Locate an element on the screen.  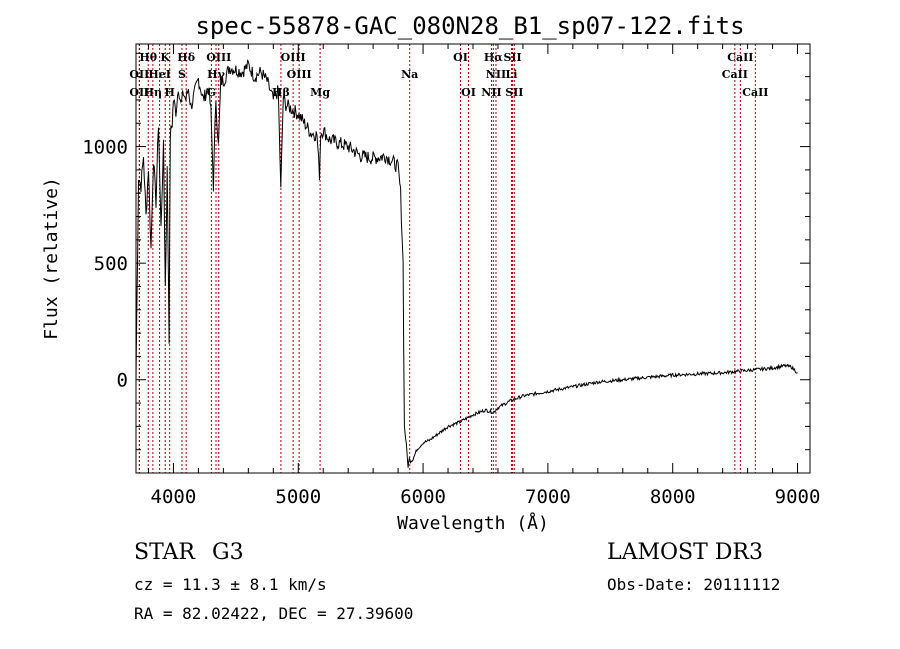
observation-date: Obs-Date: 20111112 is located at coordinates (694, 584).